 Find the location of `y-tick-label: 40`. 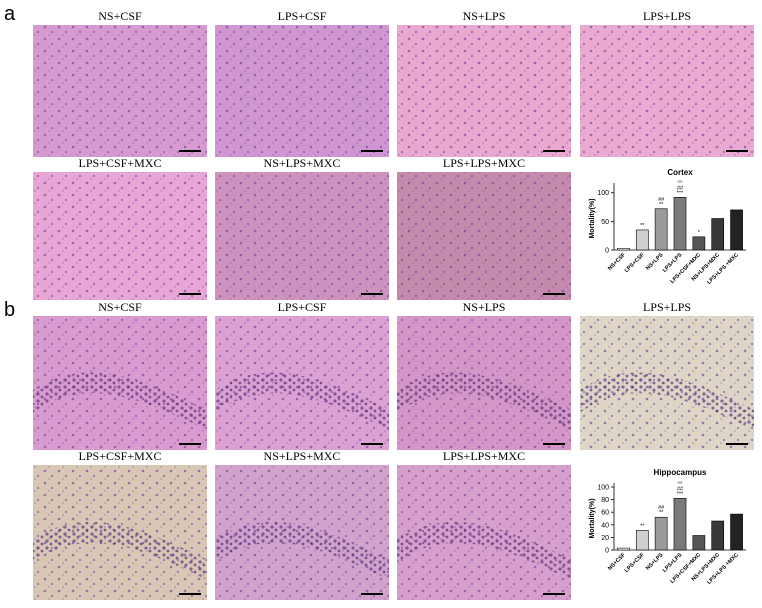

y-tick-label: 40 is located at coordinates (605, 525).